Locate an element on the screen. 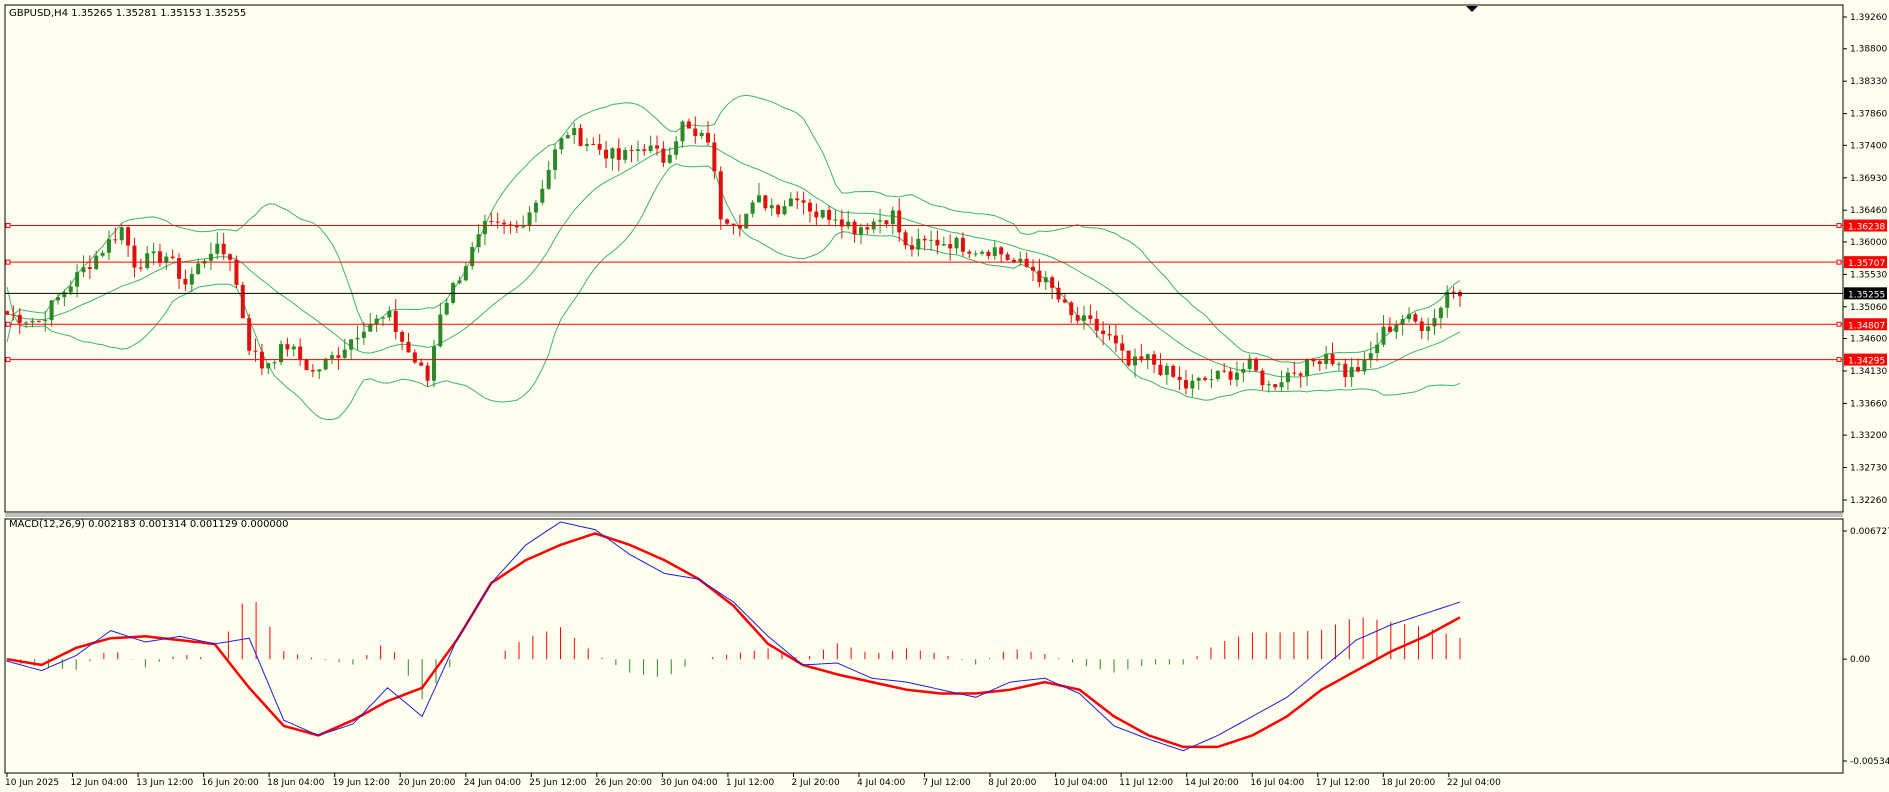 The image size is (1889, 792). x-tick-label: 18 Jul 20:00 is located at coordinates (1408, 783).